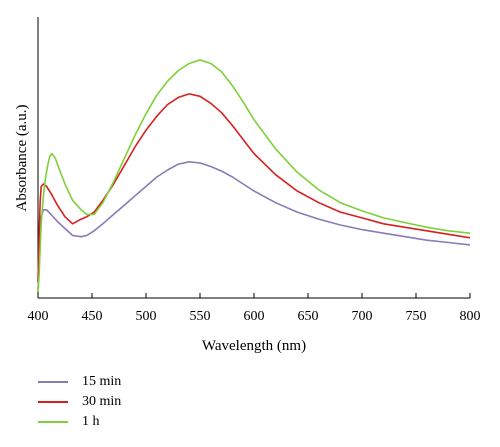 This screenshot has width=500, height=447. Describe the element at coordinates (254, 316) in the screenshot. I see `x-tick-label: 600` at that location.